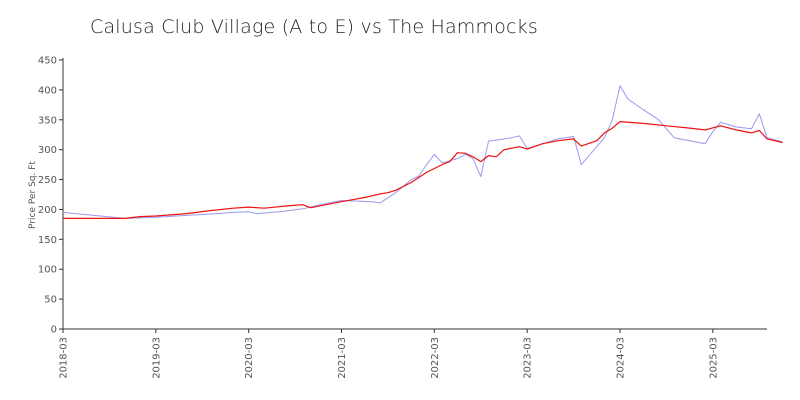 The width and height of the screenshot is (800, 400). Describe the element at coordinates (47, 180) in the screenshot. I see `y-tick-label: 250` at that location.